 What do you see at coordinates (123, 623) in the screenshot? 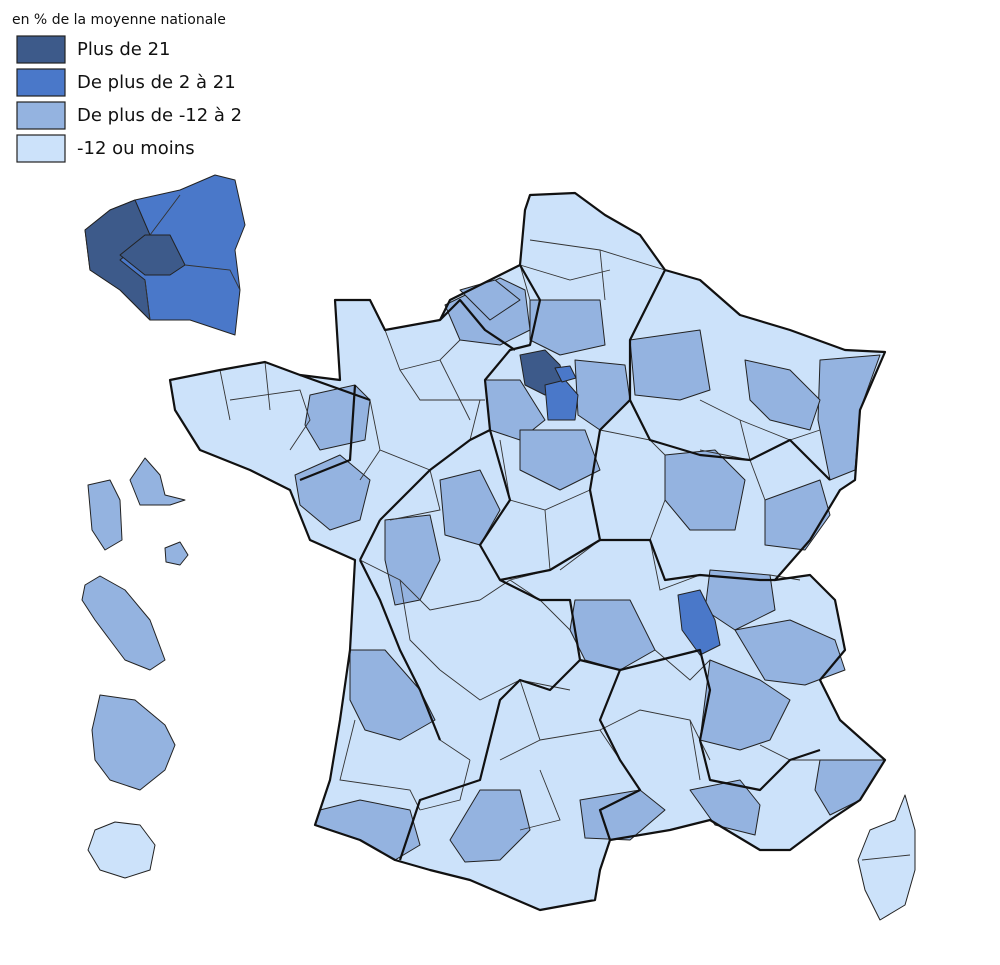
I see `martinique` at bounding box center [123, 623].